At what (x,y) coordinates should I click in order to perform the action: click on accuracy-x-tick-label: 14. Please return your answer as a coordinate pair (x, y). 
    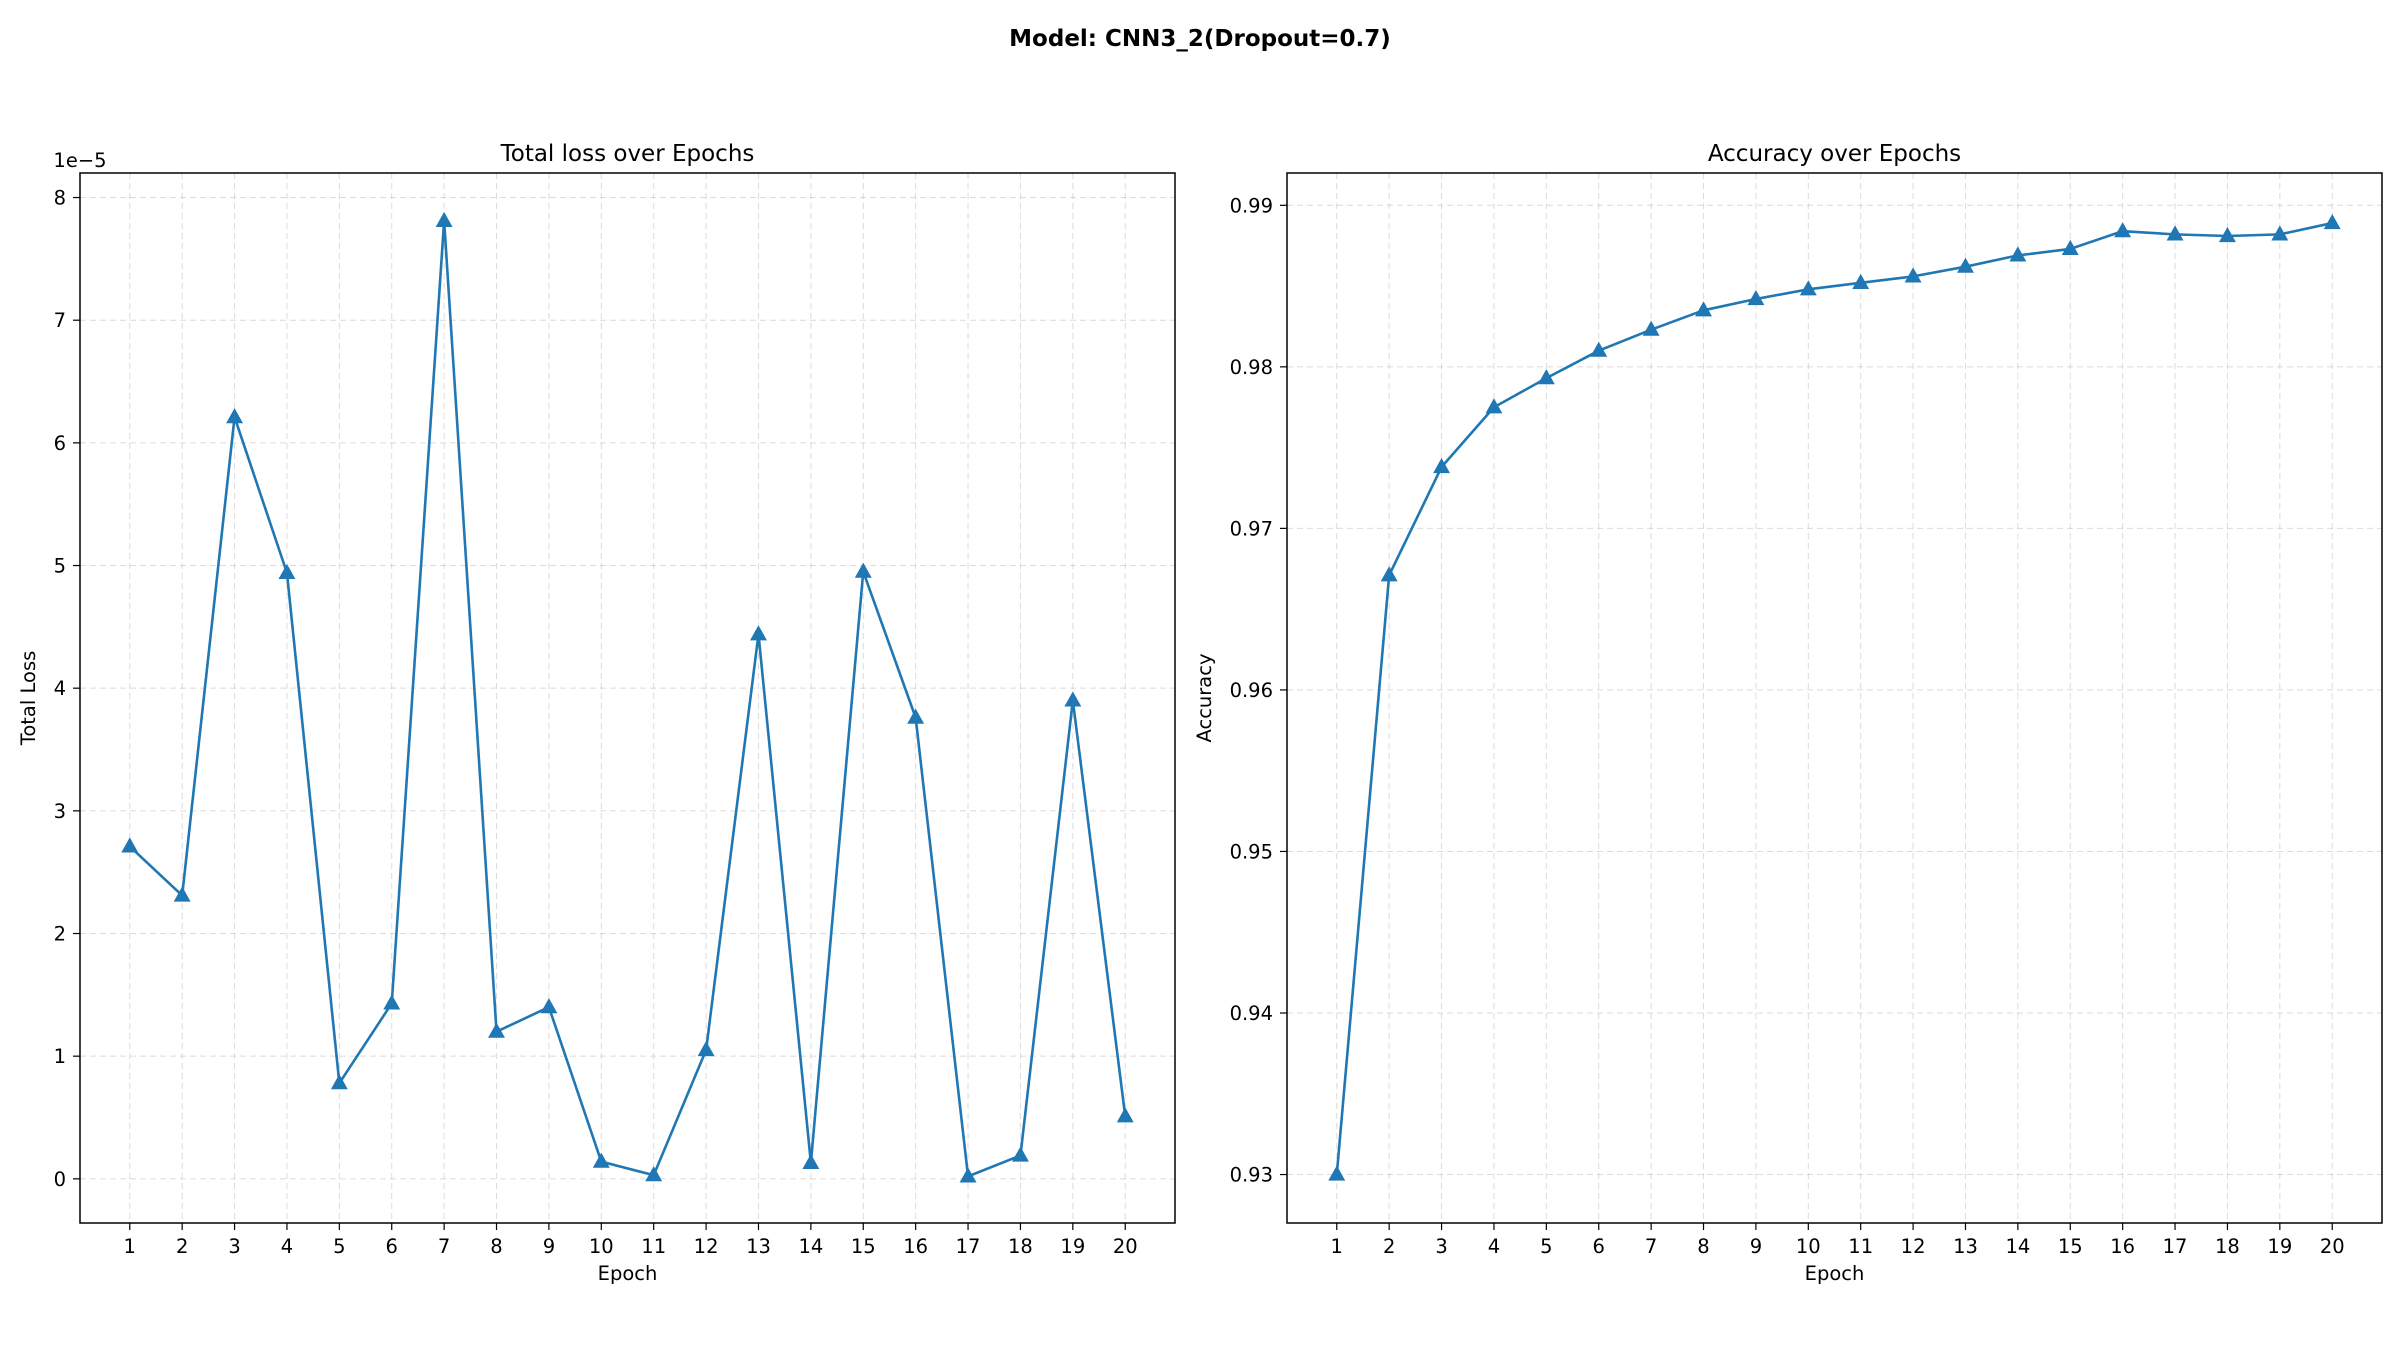
    Looking at the image, I should click on (2017, 1246).